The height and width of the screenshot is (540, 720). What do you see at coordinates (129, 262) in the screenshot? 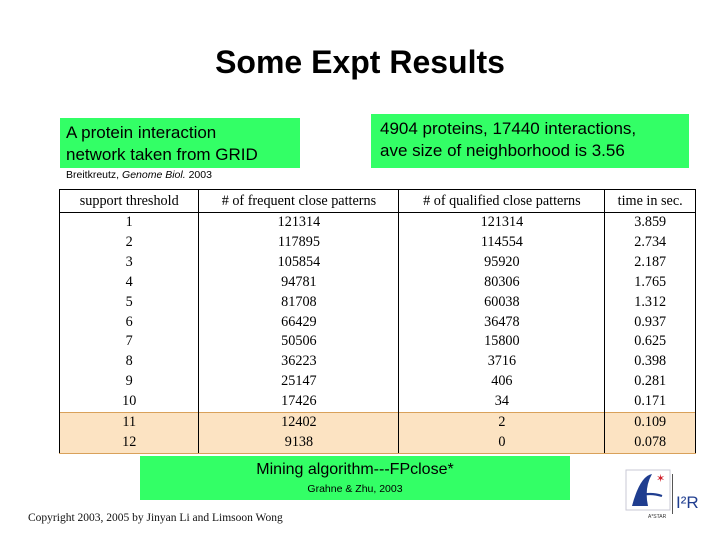
I see `cell-support-threshold: 3` at bounding box center [129, 262].